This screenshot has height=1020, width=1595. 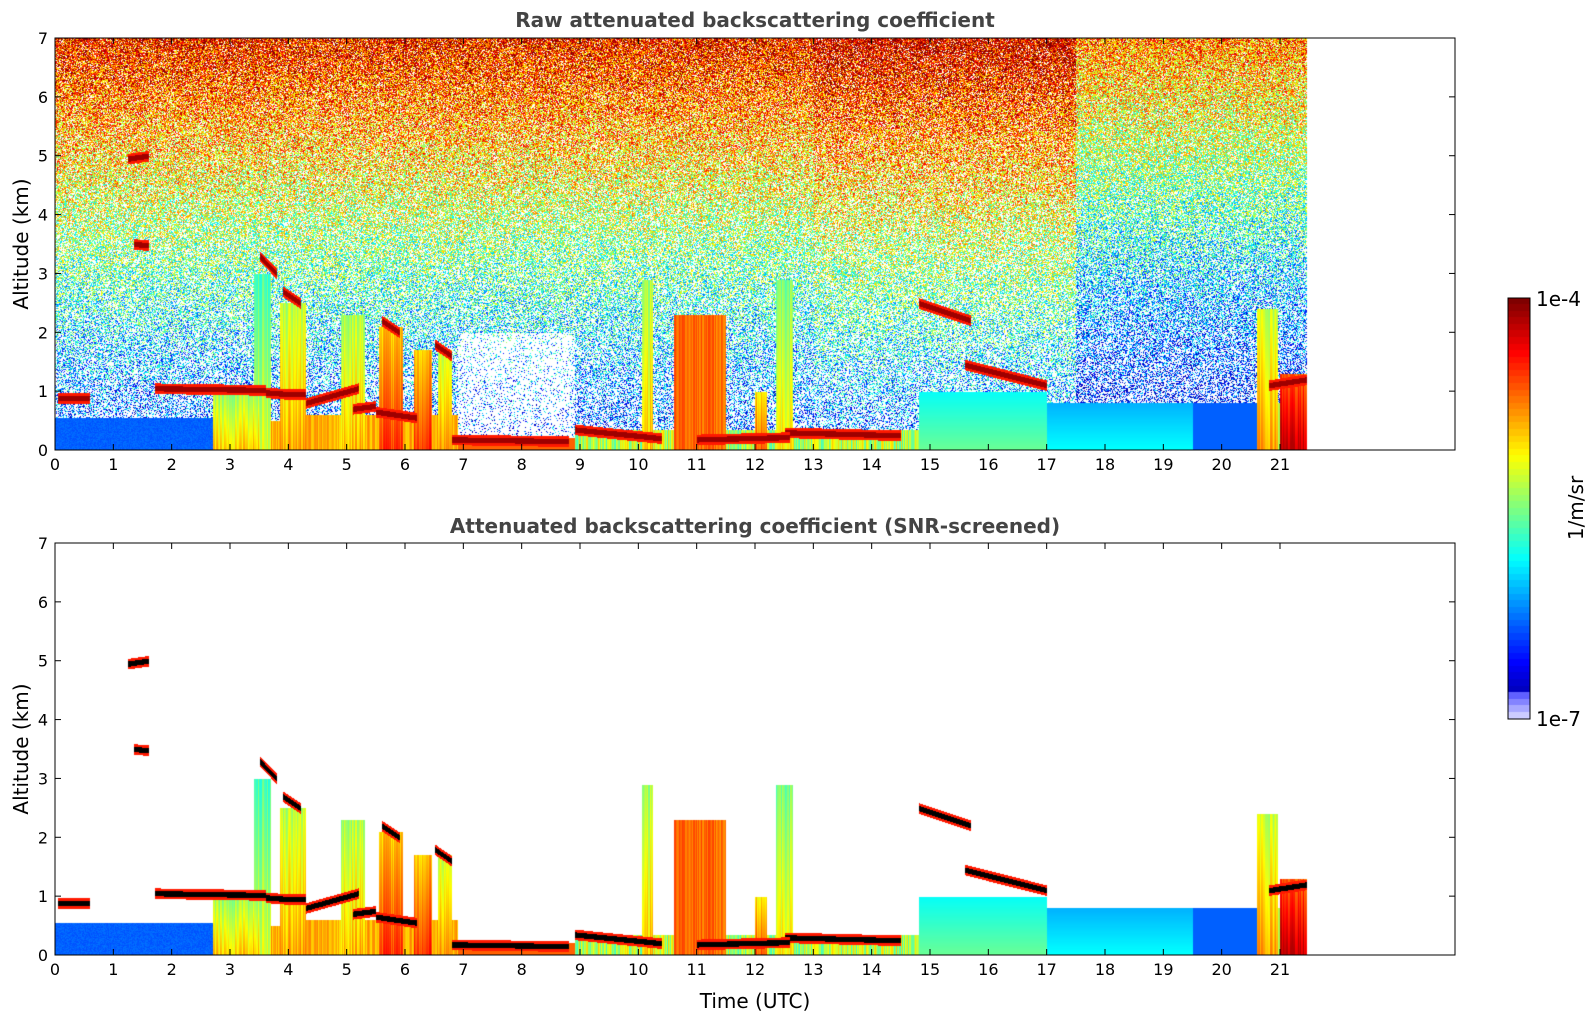 I want to click on colorbar: 1e-4 1e-7 1/m/sr, so click(x=1547, y=509).